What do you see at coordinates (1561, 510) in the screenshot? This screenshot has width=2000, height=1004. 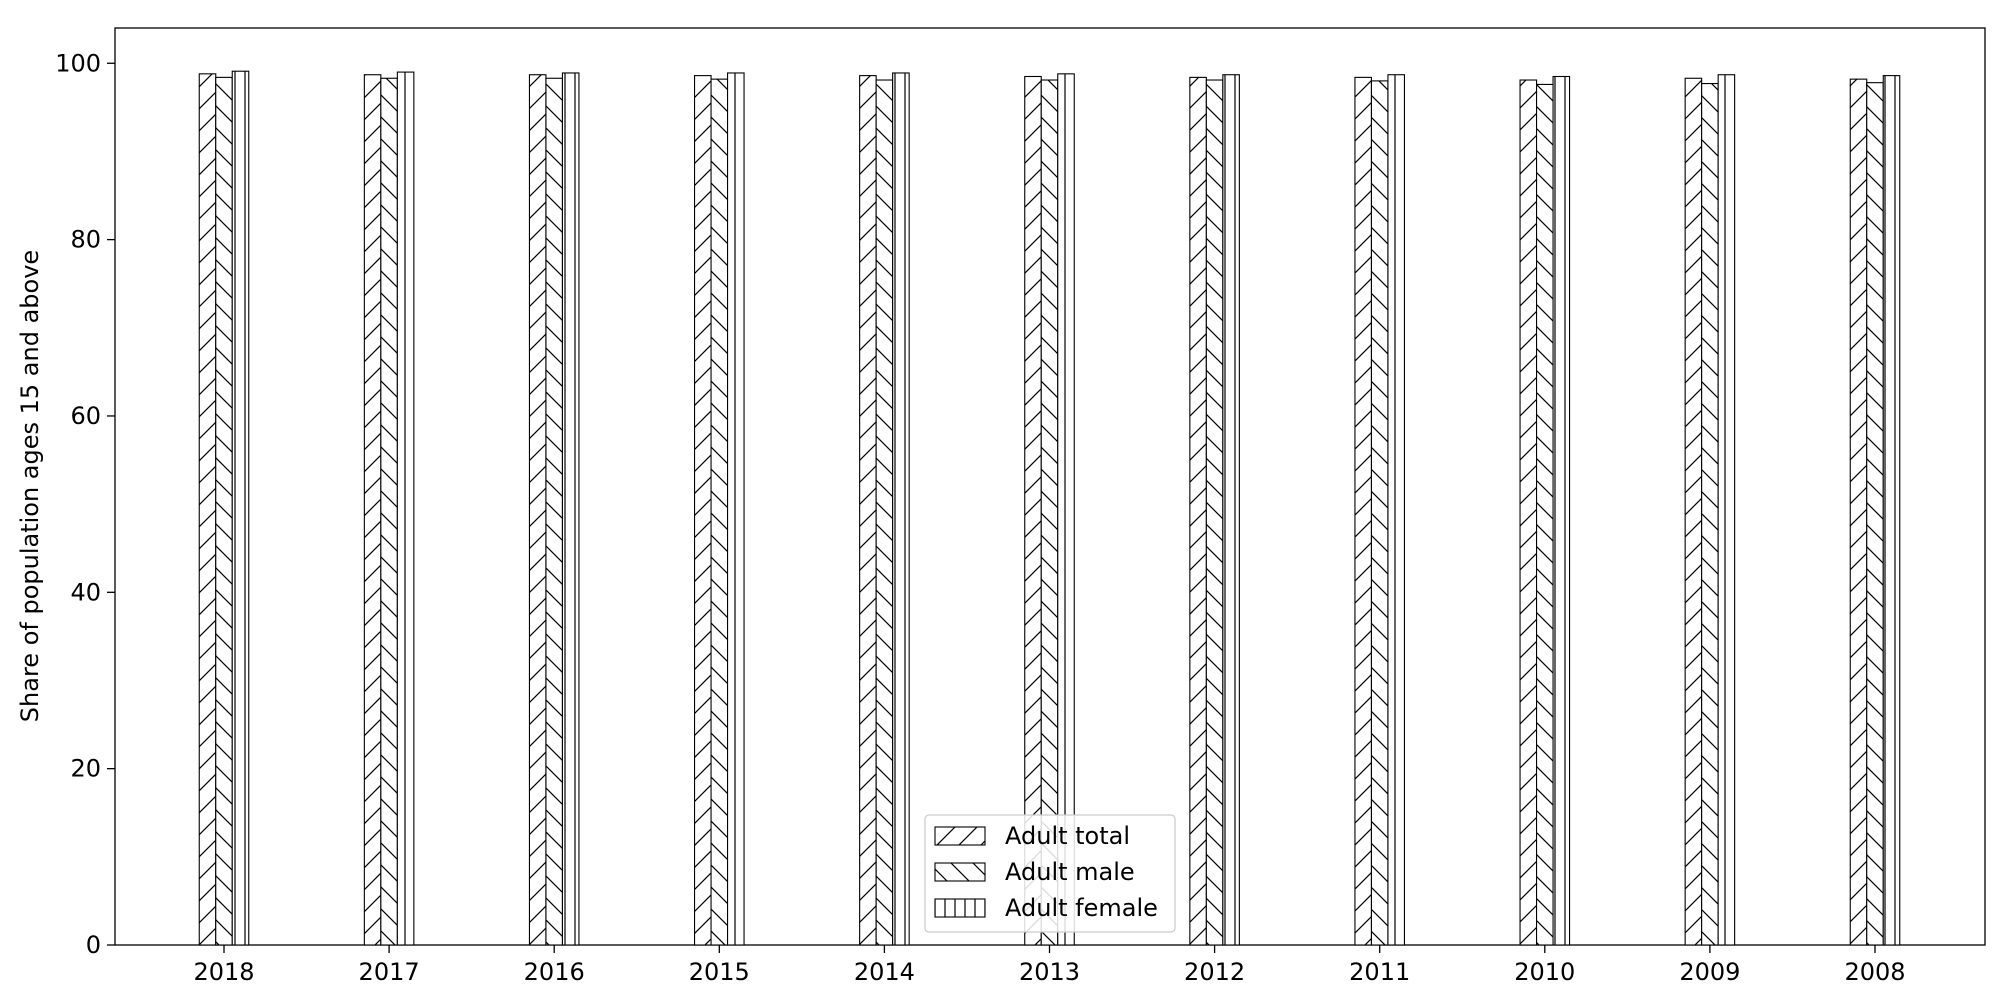 I see `bar-adult-female-2010` at bounding box center [1561, 510].